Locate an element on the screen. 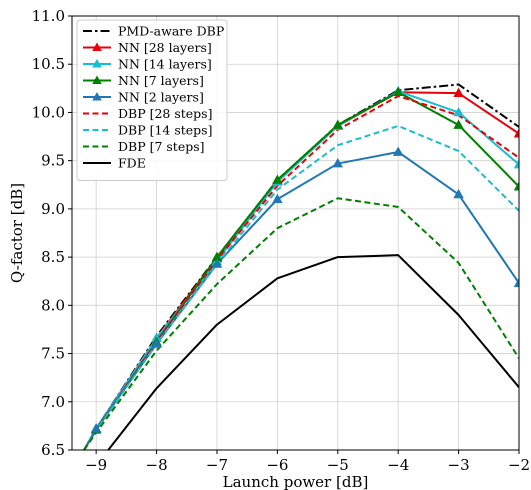  x-tick-label: −7 is located at coordinates (217, 465).